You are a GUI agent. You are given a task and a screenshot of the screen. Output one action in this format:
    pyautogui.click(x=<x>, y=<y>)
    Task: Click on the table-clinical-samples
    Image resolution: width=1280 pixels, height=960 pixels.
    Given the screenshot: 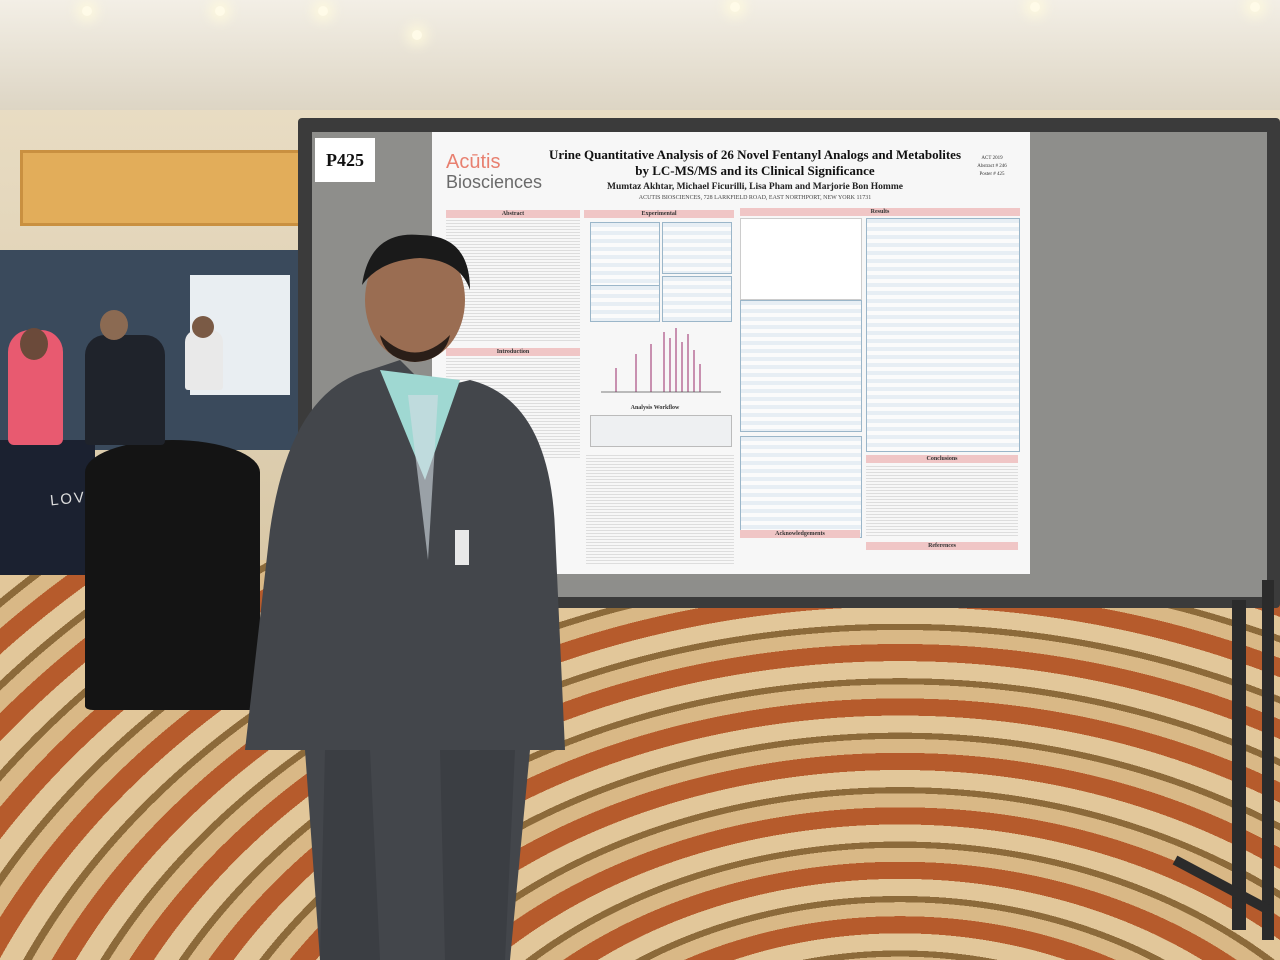 What is the action you would take?
    pyautogui.click(x=801, y=366)
    